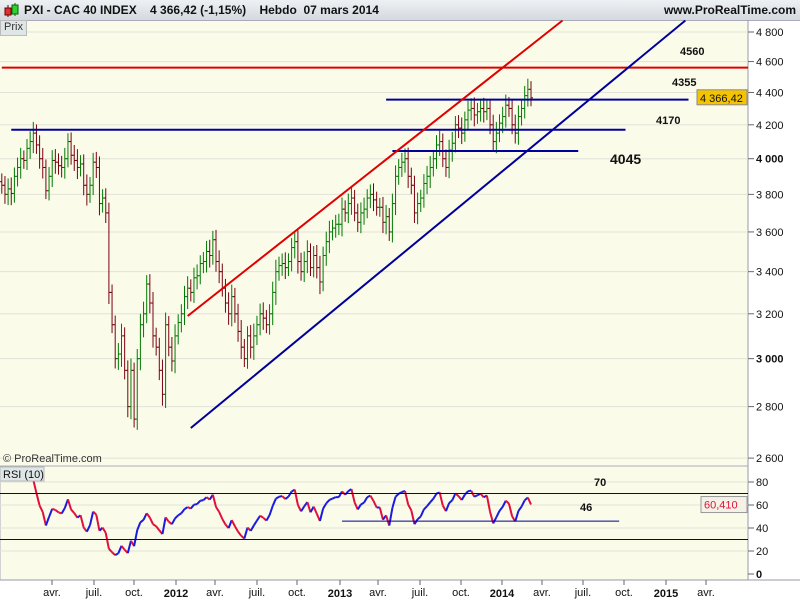 The width and height of the screenshot is (800, 600). What do you see at coordinates (770, 160) in the screenshot?
I see `y-tick-label: 4 000` at bounding box center [770, 160].